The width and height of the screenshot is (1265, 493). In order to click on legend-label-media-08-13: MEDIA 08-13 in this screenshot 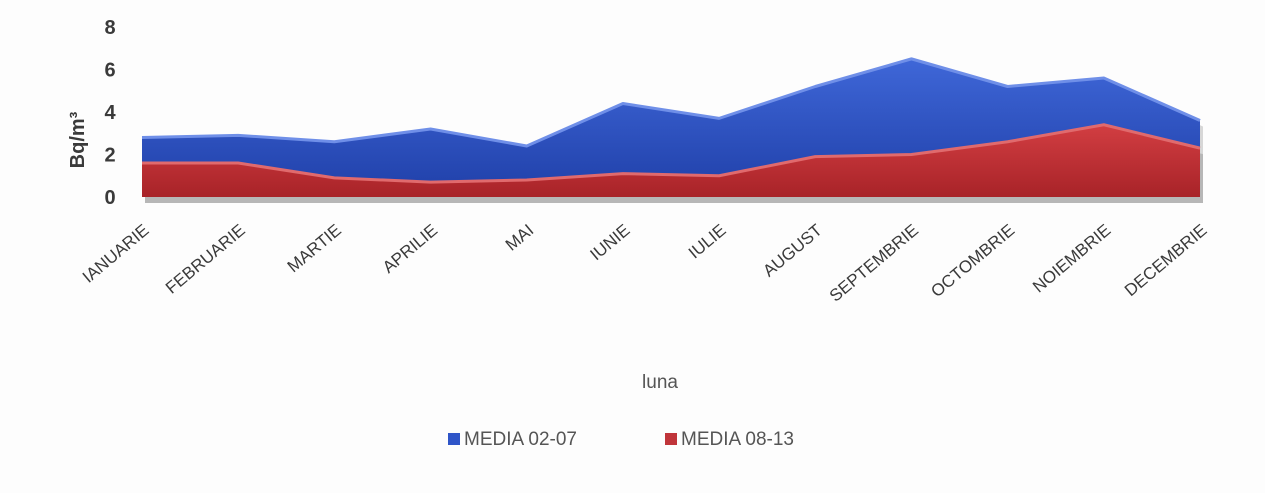, I will do `click(737, 439)`.